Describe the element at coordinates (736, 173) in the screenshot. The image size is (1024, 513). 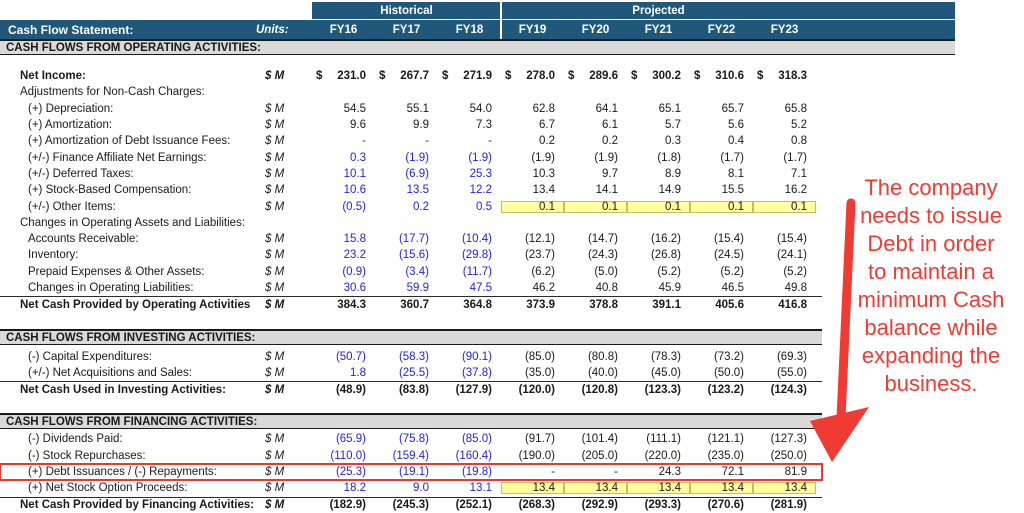
I see `cell-fy22: 8.1` at that location.